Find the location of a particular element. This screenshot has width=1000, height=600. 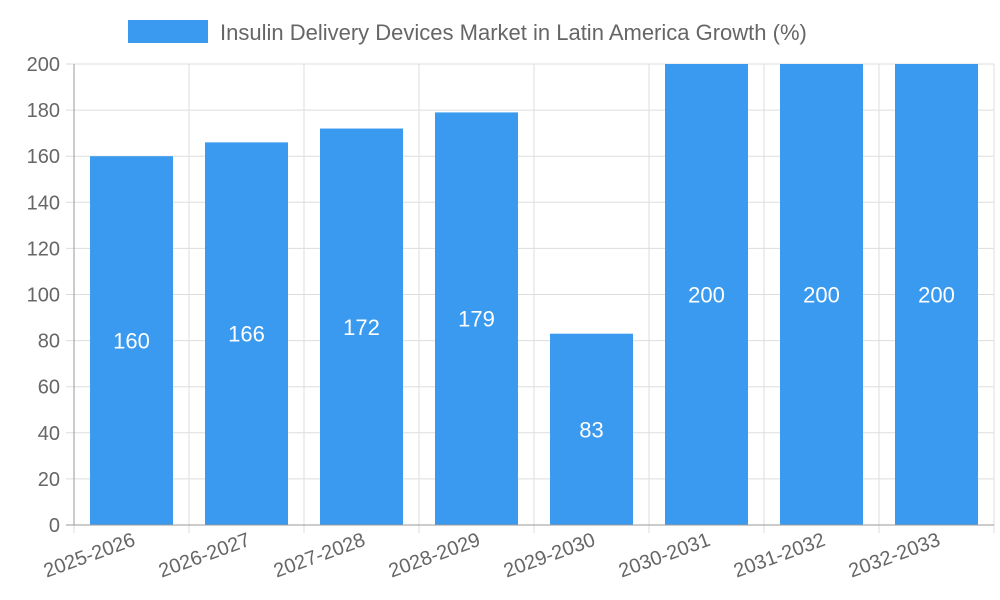

y-axis-ticks: 0 20 40 60 80 100 120 140 160 180 200 is located at coordinates (43, 295).